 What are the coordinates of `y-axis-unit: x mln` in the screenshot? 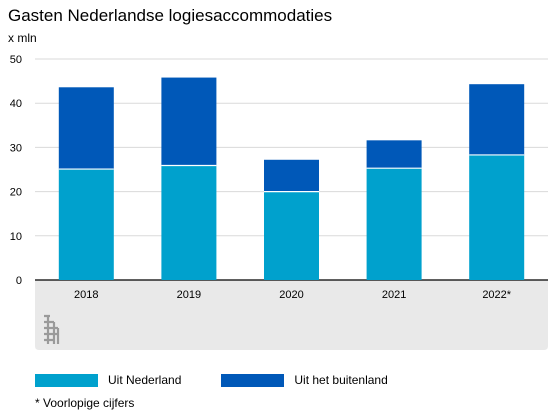 It's located at (22, 38).